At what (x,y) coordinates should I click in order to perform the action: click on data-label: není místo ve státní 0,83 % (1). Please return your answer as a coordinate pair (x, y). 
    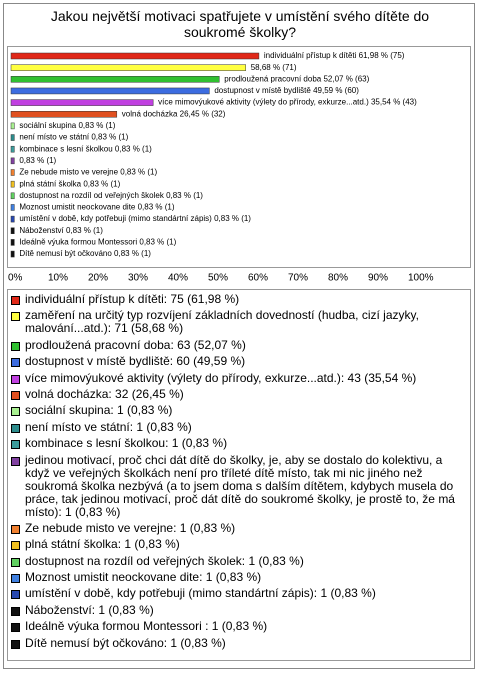
    Looking at the image, I should click on (73, 137).